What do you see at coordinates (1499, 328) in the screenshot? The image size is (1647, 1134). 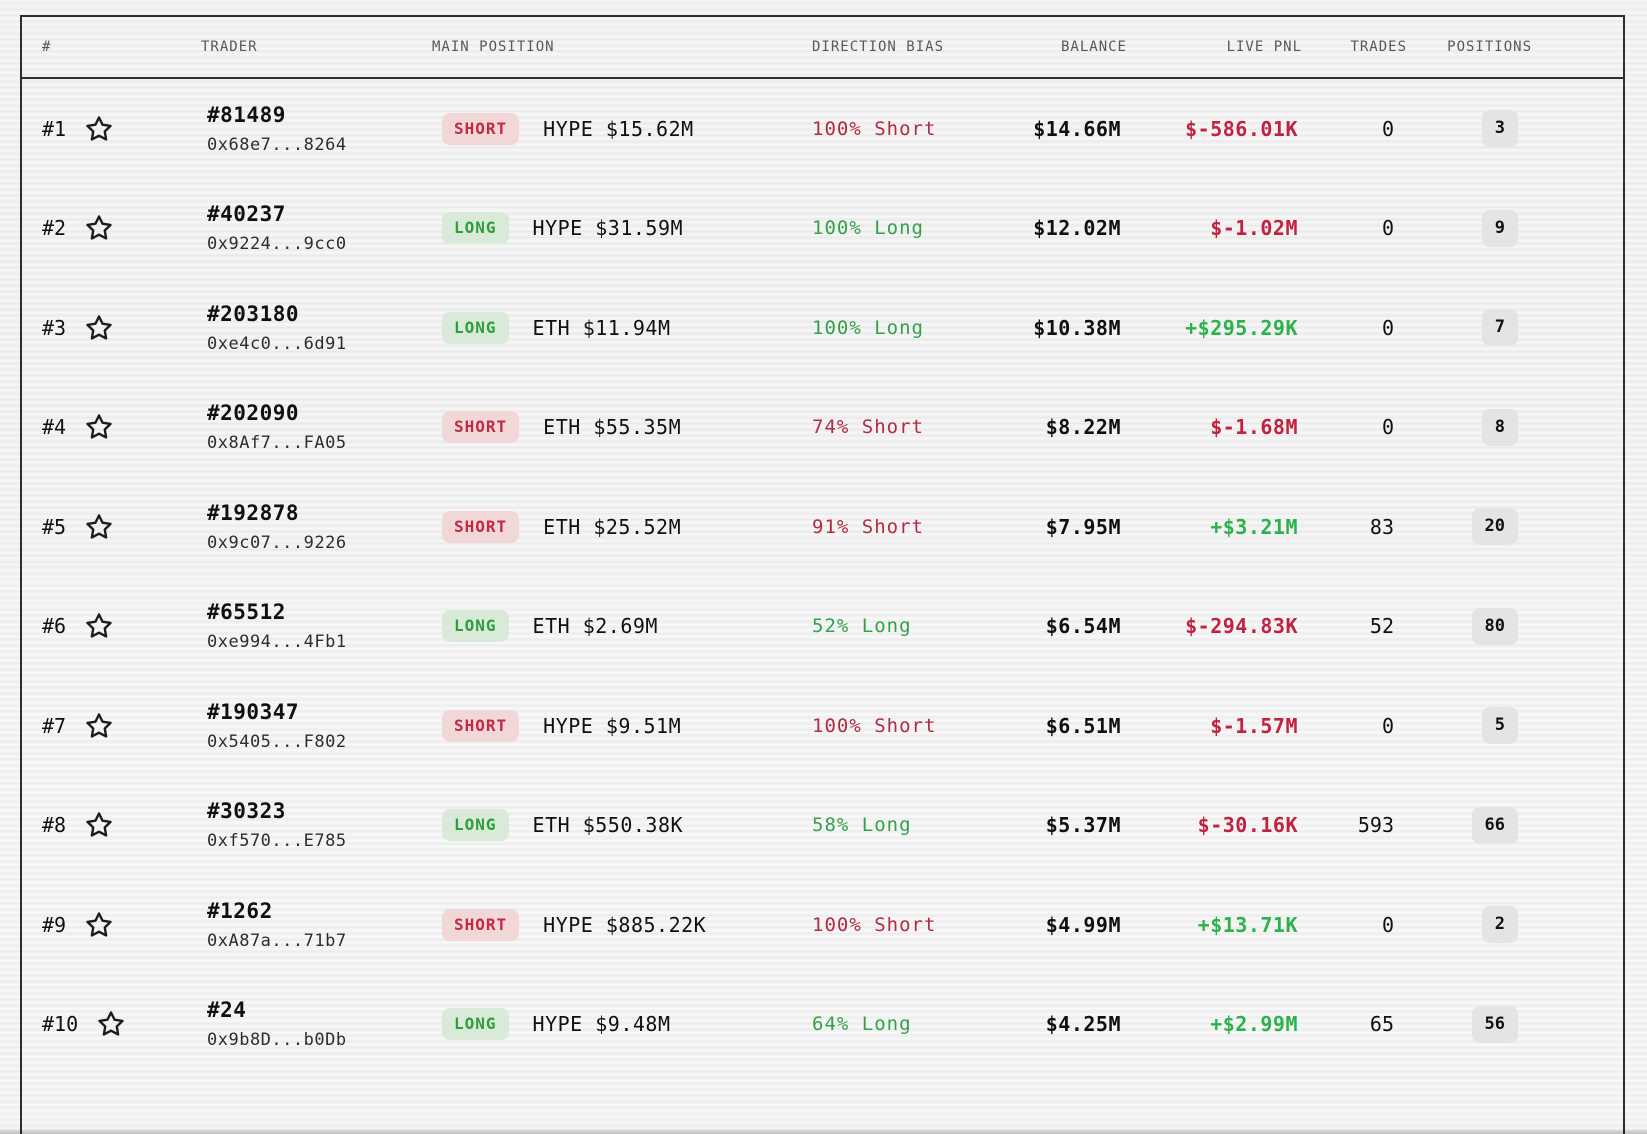 I see `positions-badge: 7` at bounding box center [1499, 328].